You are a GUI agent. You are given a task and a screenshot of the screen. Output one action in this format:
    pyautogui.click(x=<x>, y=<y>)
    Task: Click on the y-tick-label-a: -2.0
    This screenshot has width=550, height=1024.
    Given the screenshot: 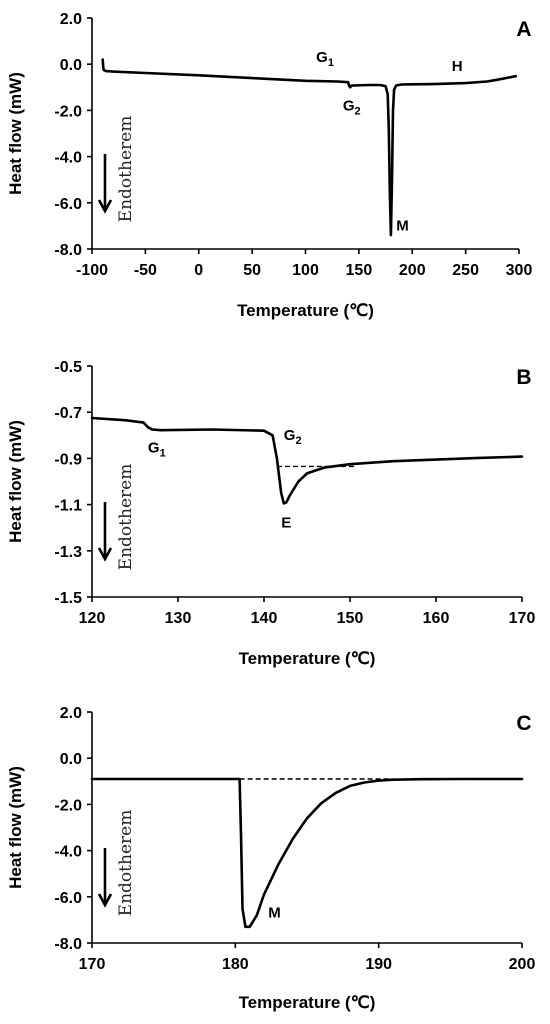 What is the action you would take?
    pyautogui.click(x=68, y=111)
    